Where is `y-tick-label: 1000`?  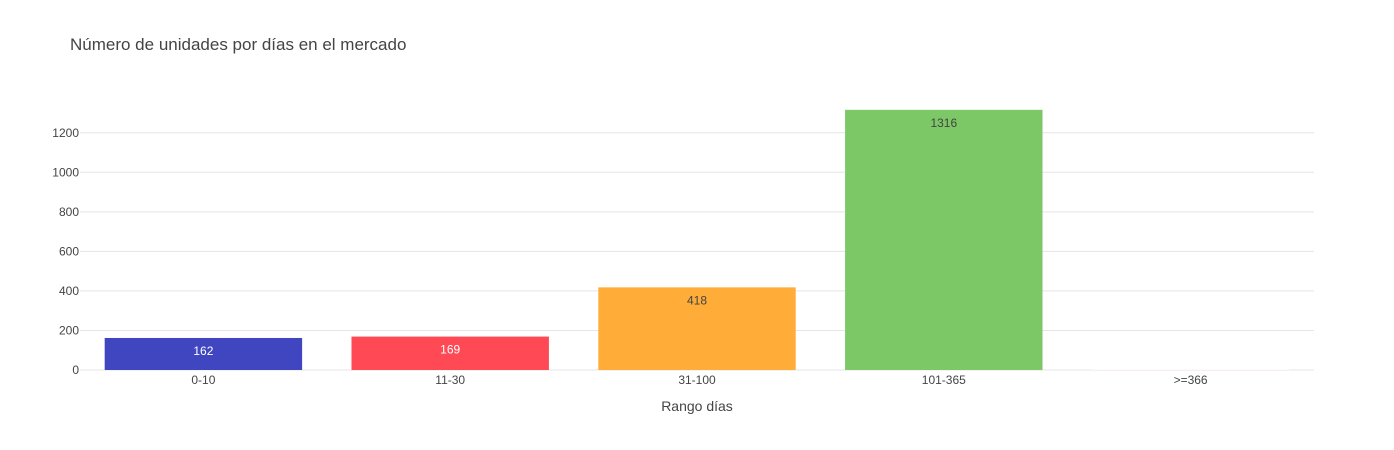
y-tick-label: 1000 is located at coordinates (65, 172).